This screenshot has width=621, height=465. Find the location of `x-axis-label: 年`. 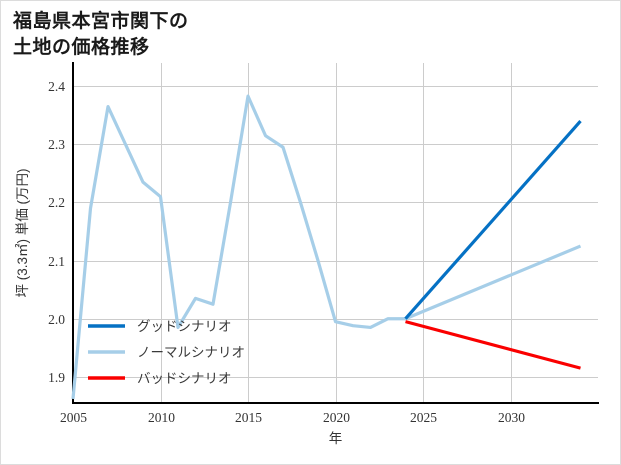

x-axis-label: 年 is located at coordinates (336, 438).